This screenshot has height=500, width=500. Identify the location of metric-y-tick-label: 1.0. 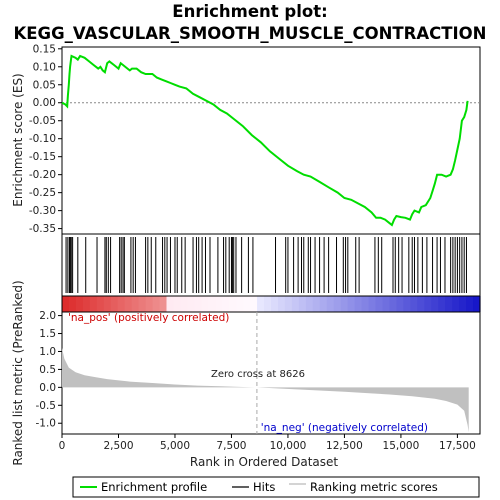
(47, 352).